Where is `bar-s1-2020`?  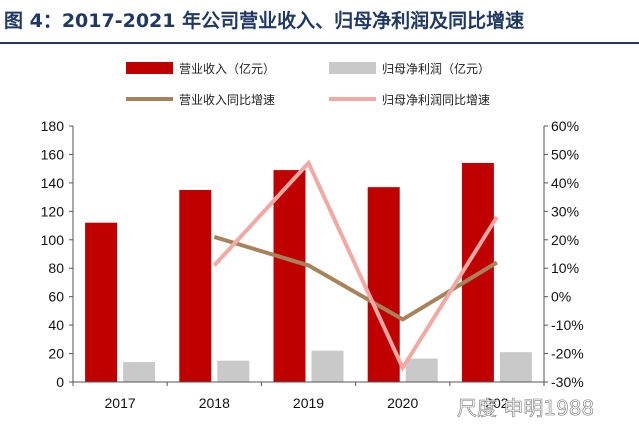
bar-s1-2020 is located at coordinates (421, 370).